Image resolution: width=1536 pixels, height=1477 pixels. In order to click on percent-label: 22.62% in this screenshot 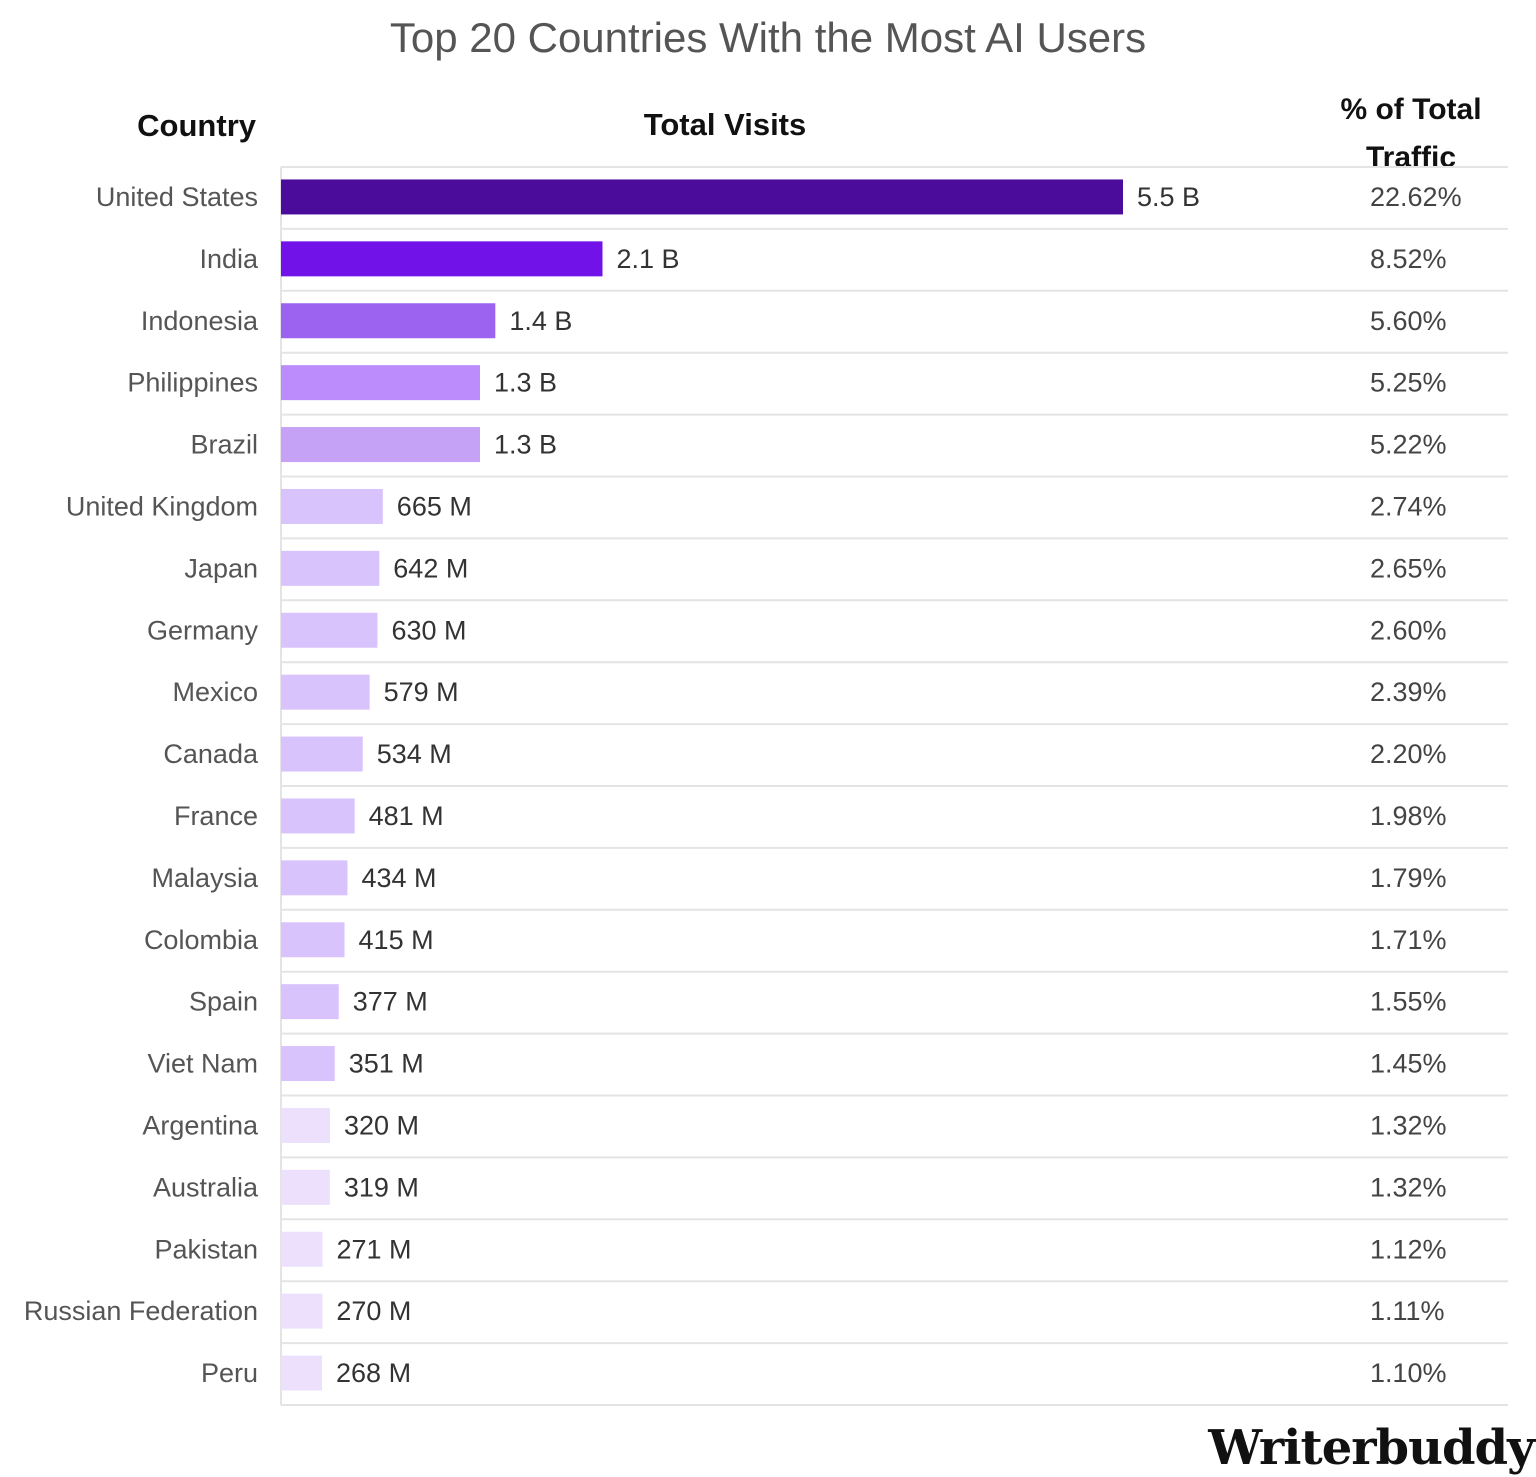, I will do `click(1416, 197)`.